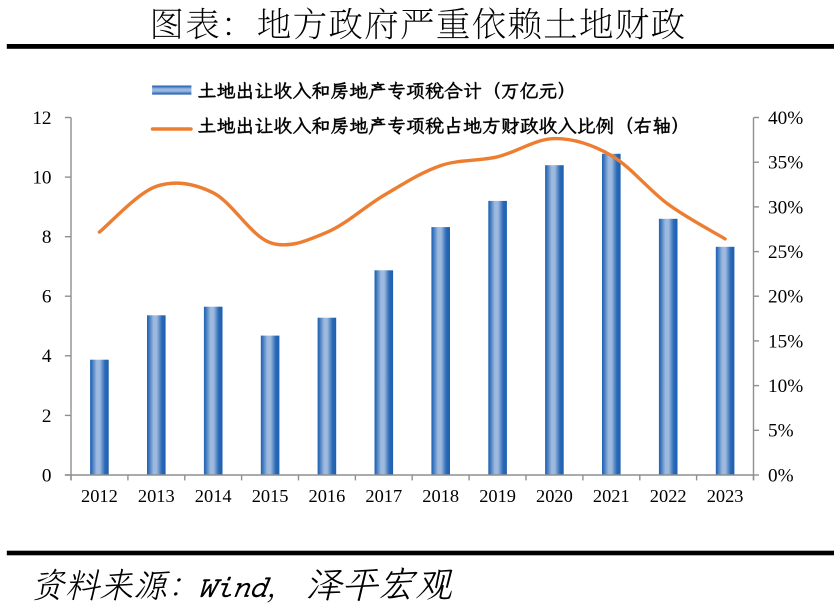  What do you see at coordinates (47, 416) in the screenshot?
I see `svg-text: 2` at bounding box center [47, 416].